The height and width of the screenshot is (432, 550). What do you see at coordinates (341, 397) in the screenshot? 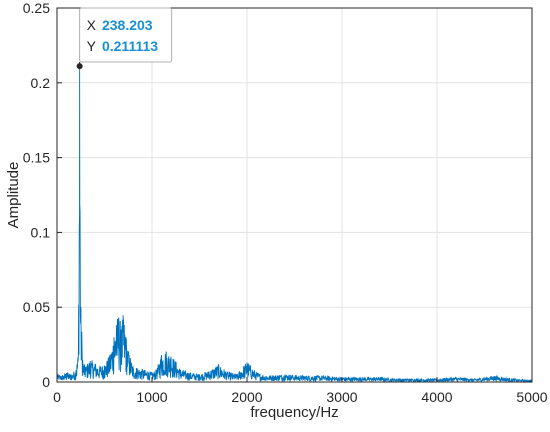
I see `x-tick-label: 3000` at bounding box center [341, 397].